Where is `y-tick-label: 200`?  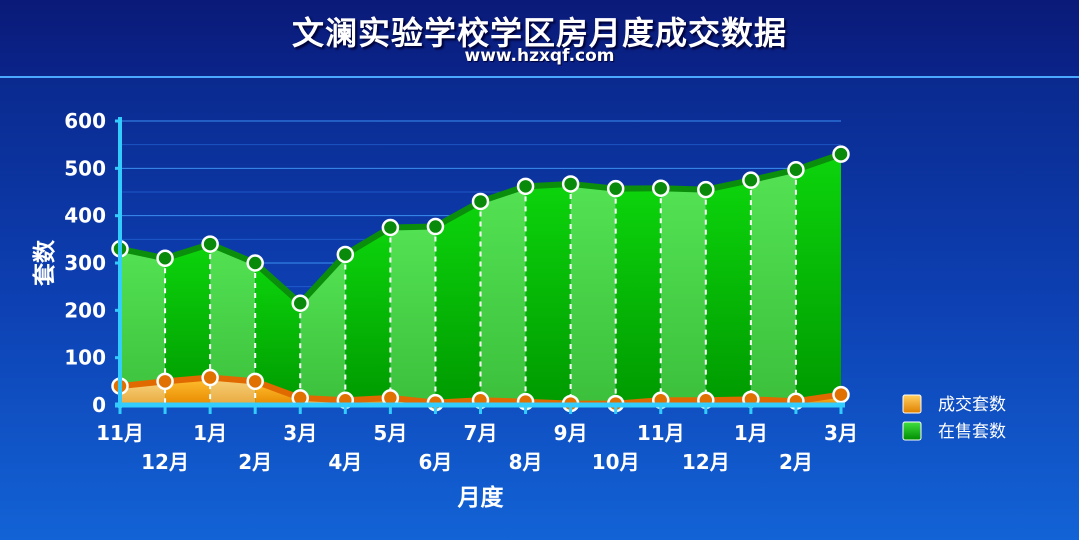 y-tick-label: 200 is located at coordinates (85, 310).